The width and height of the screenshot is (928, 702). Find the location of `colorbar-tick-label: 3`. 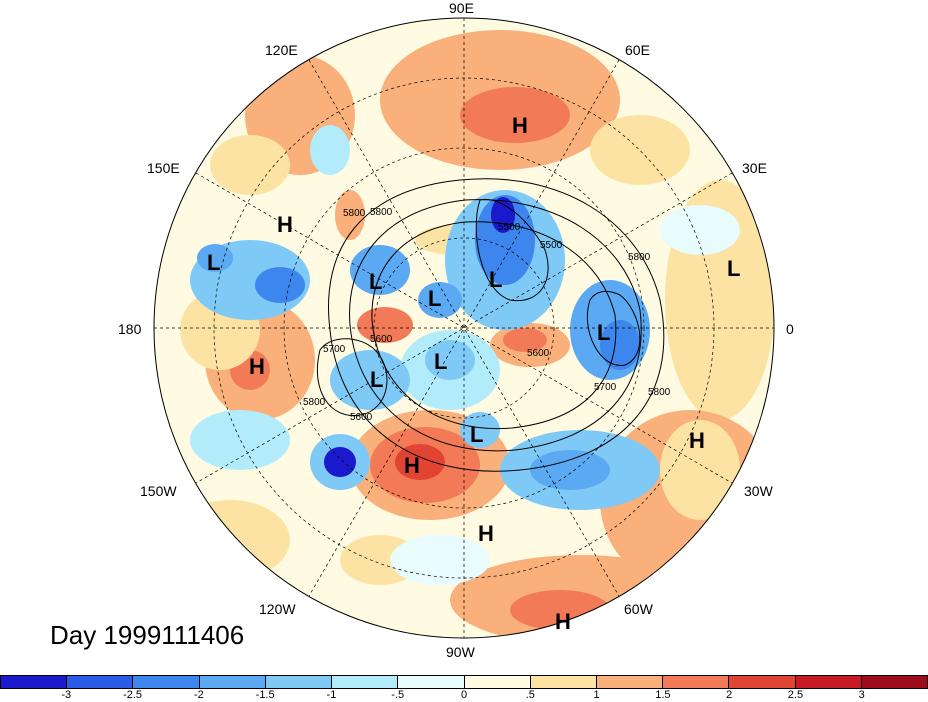

colorbar-tick-label: 3 is located at coordinates (861, 695).